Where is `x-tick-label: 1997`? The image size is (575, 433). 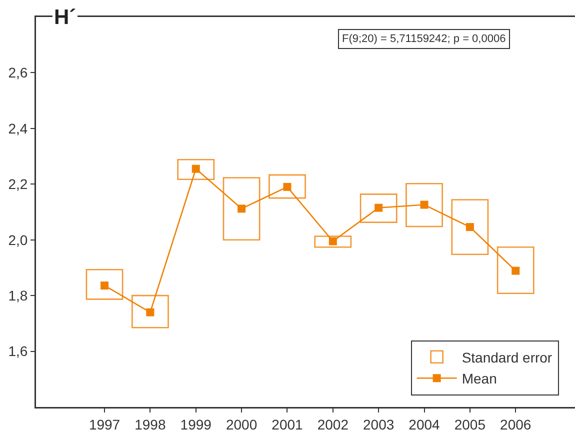
x-tick-label: 1997 is located at coordinates (104, 424).